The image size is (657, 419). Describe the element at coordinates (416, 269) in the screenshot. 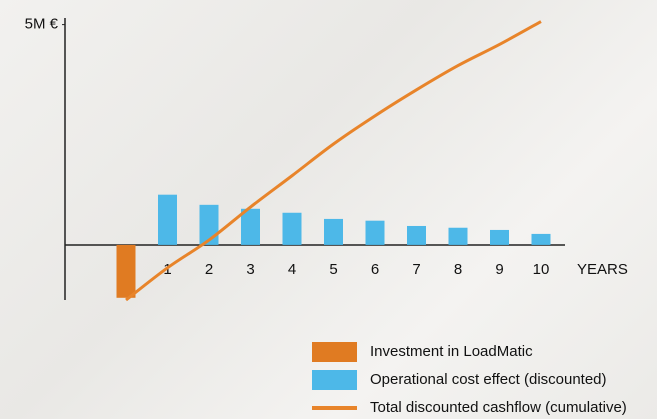

I see `x-tick-label: 7` at that location.